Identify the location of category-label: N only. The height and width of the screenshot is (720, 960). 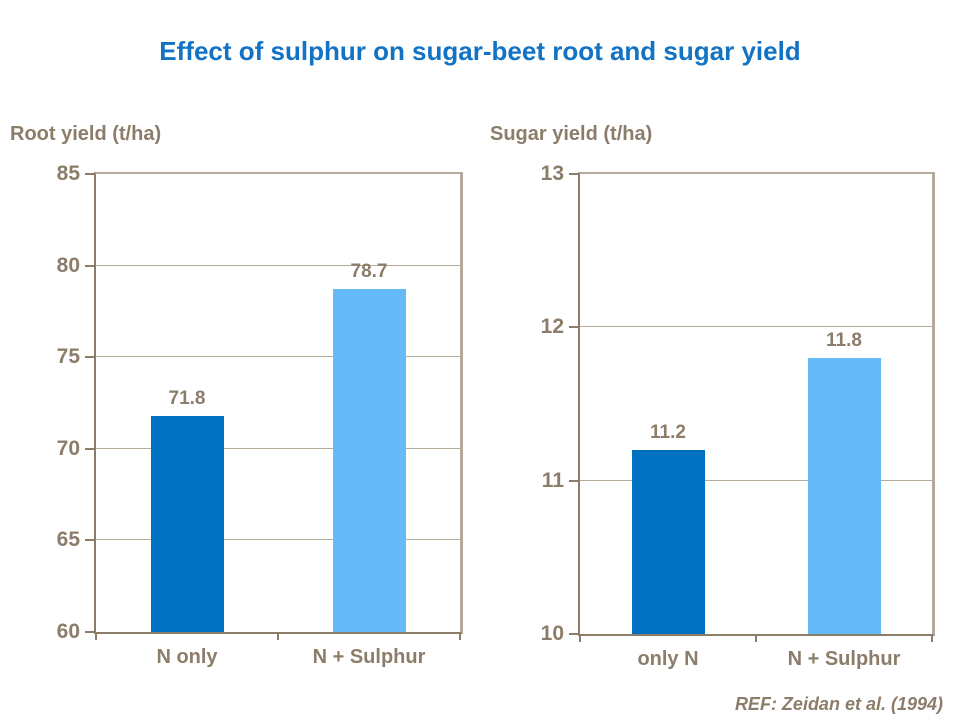
(187, 657).